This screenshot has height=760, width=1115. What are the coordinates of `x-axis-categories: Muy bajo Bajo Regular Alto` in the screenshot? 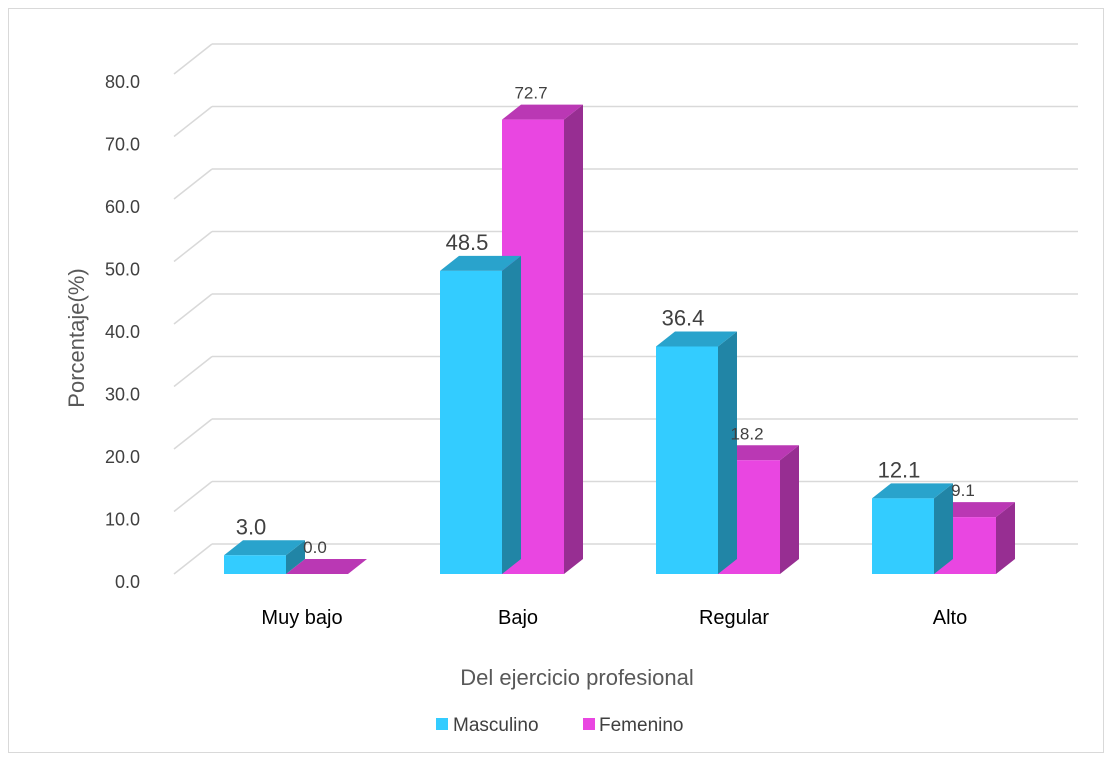 It's located at (614, 618).